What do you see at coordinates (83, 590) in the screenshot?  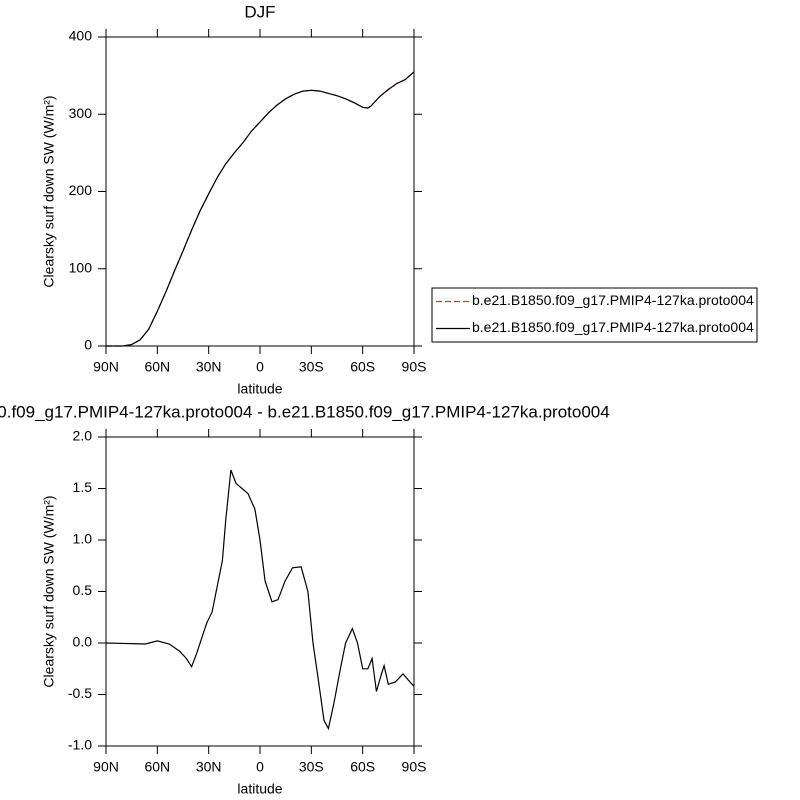 I see `y-tick-label: 0.5` at bounding box center [83, 590].